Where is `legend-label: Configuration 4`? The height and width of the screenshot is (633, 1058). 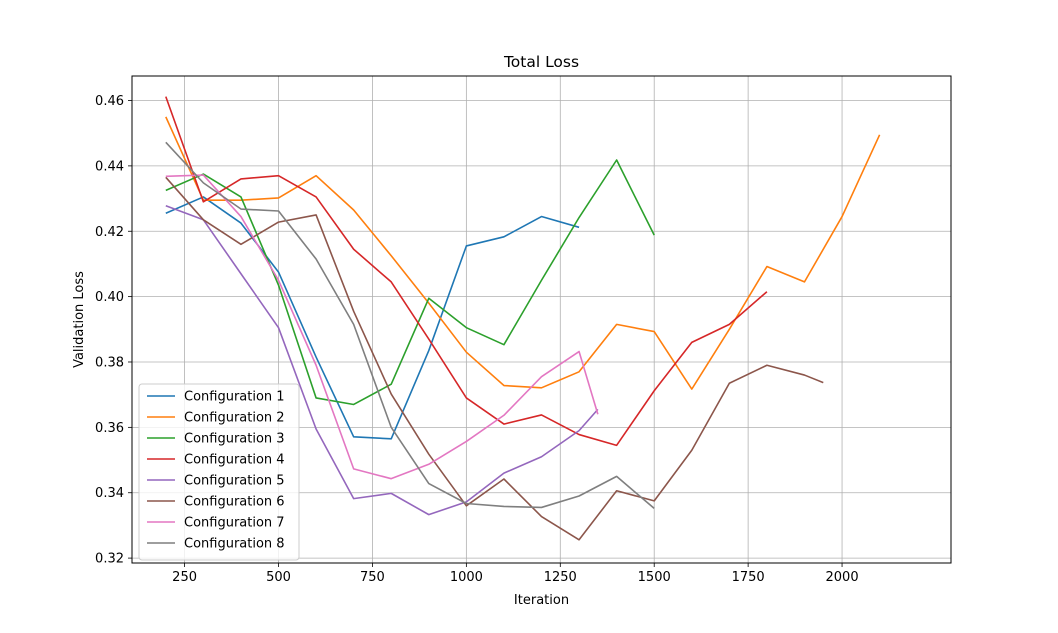 legend-label: Configuration 4 is located at coordinates (234, 460).